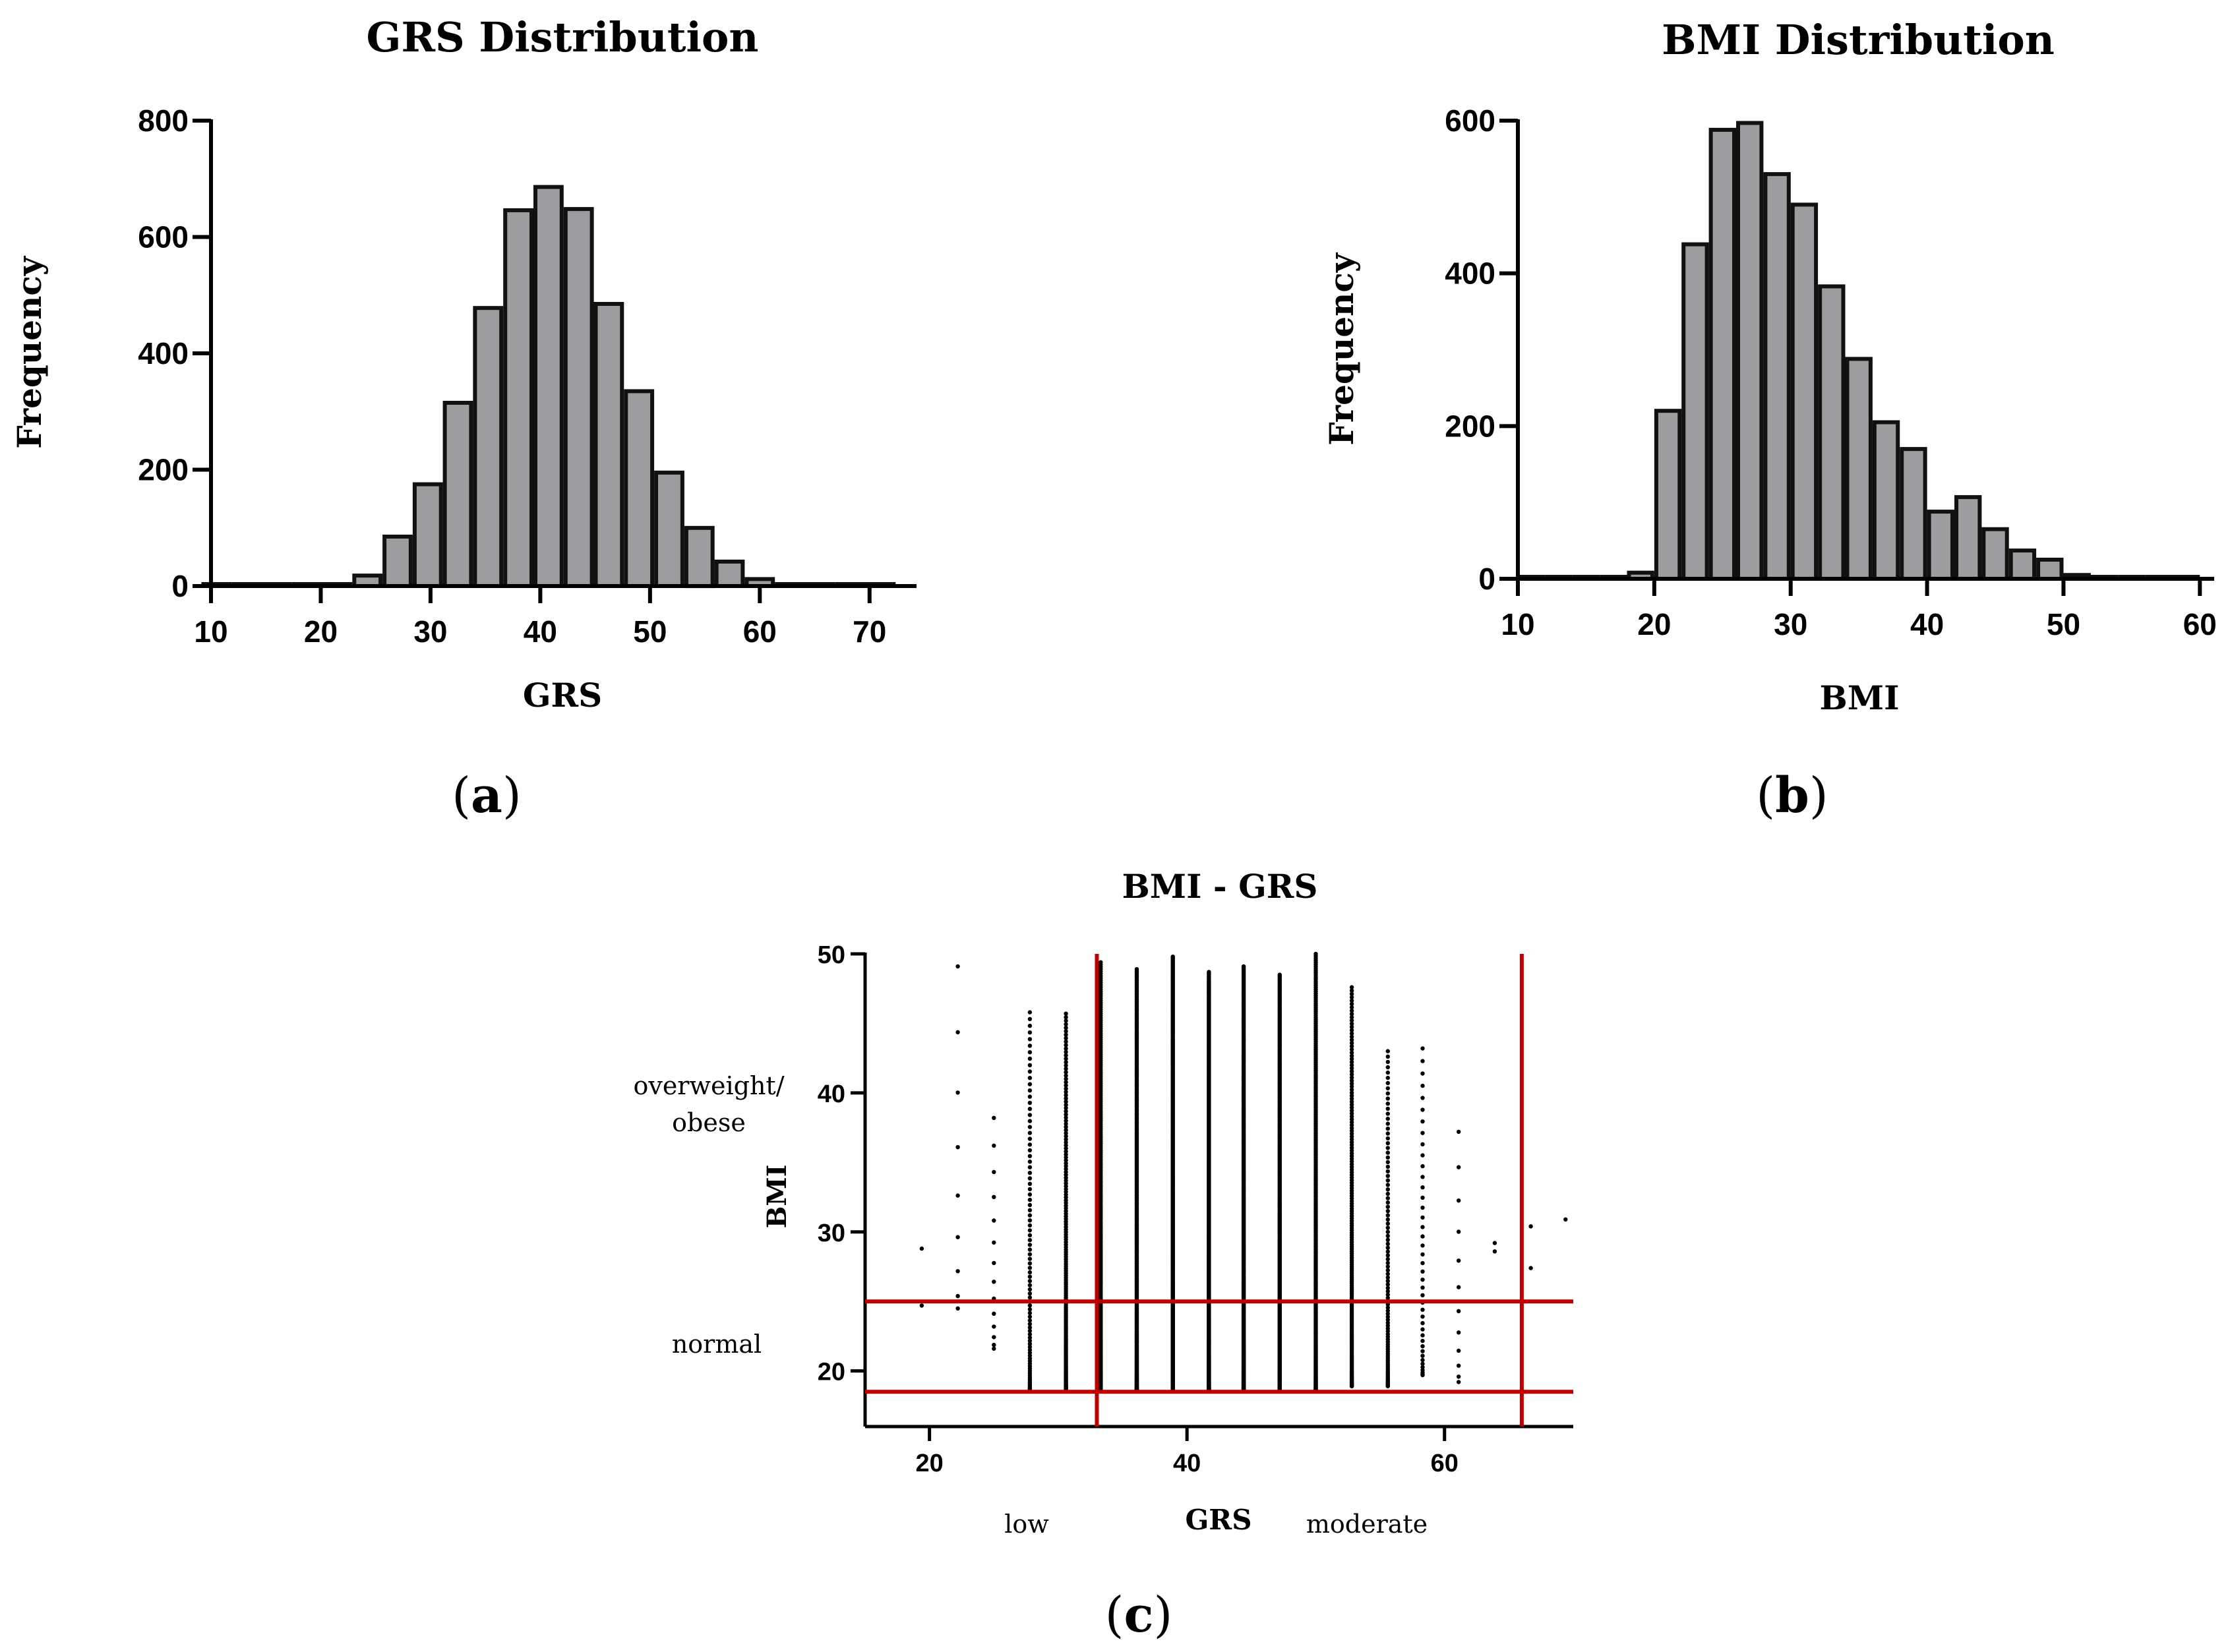 The height and width of the screenshot is (1652, 2230). Describe the element at coordinates (1220, 886) in the screenshot. I see `scatter-title: BMI - GRS` at that location.